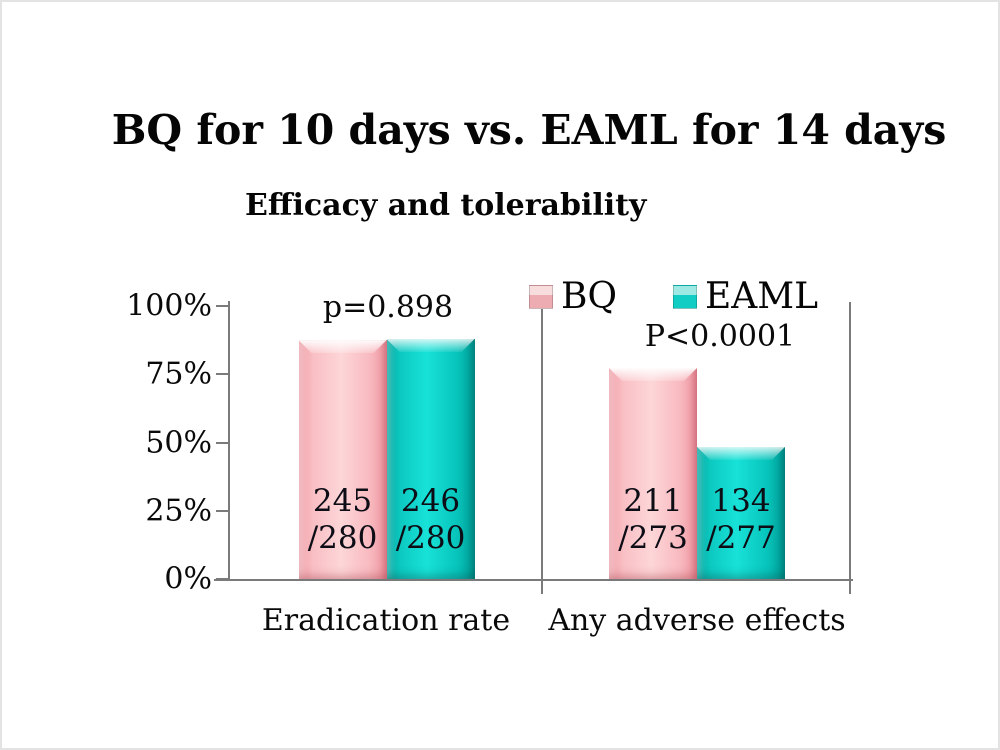 This screenshot has width=1000, height=750. What do you see at coordinates (169, 306) in the screenshot?
I see `y-tick-label: 100%` at bounding box center [169, 306].